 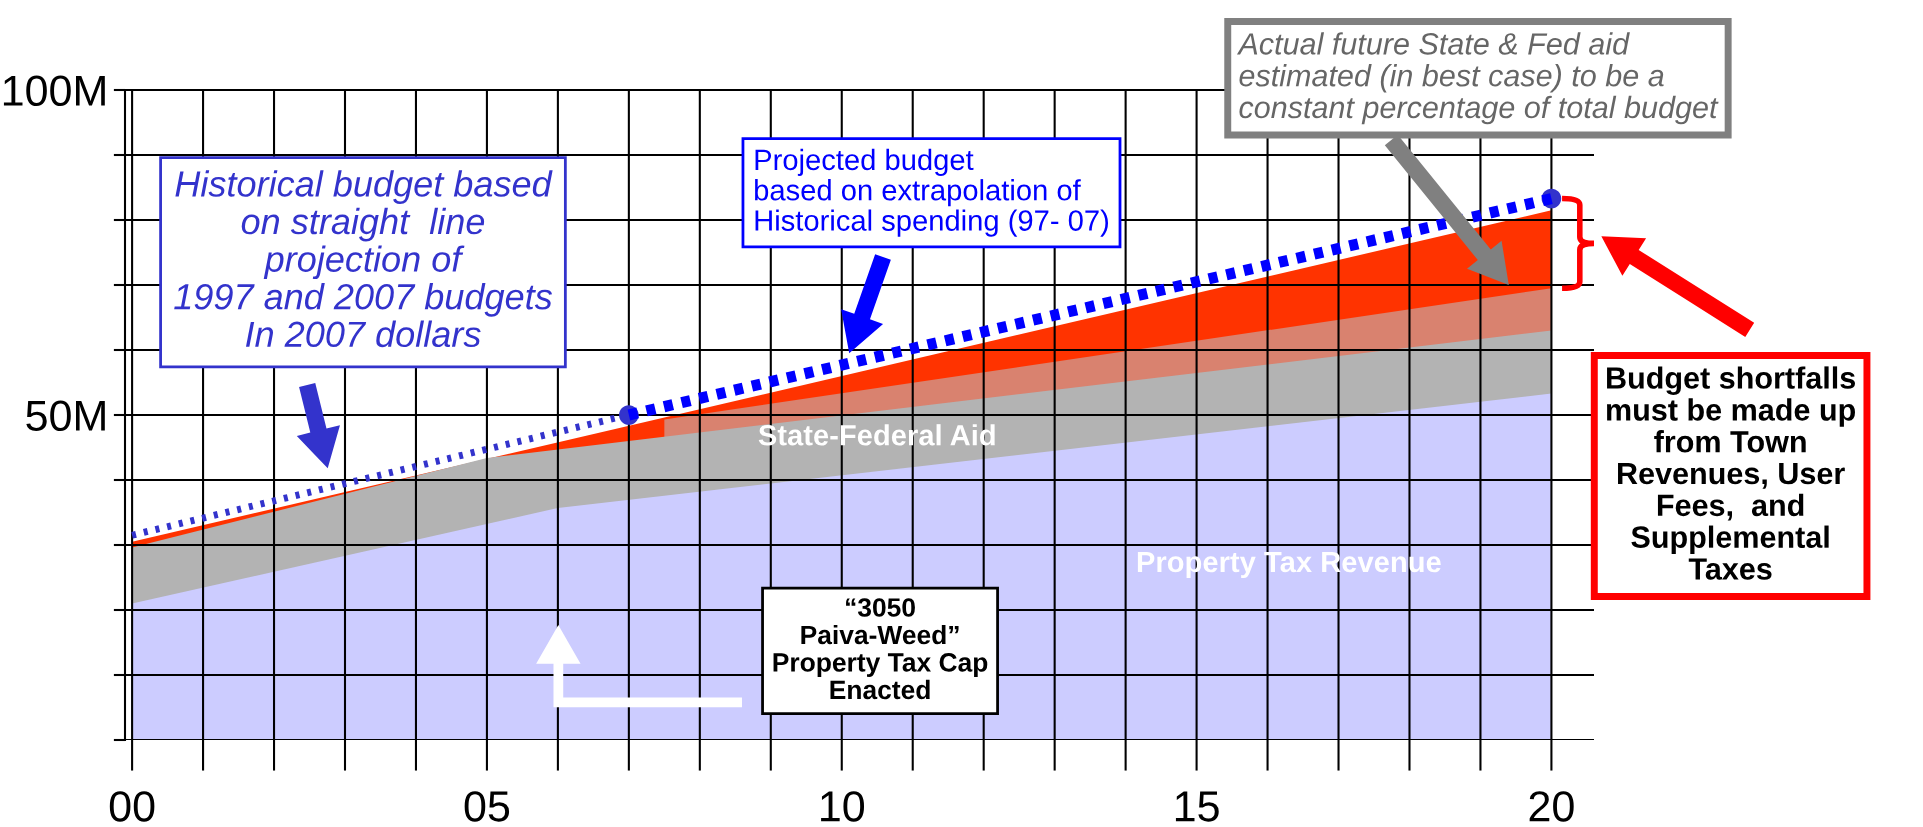 What do you see at coordinates (54, 91) in the screenshot?
I see `y-tick-label: 100M` at bounding box center [54, 91].